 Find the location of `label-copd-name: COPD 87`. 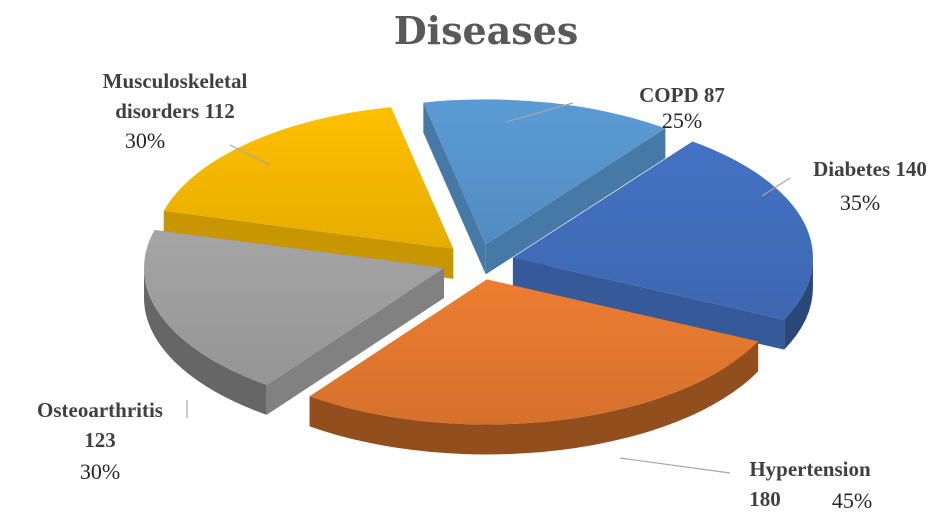

label-copd-name: COPD 87 is located at coordinates (682, 95).